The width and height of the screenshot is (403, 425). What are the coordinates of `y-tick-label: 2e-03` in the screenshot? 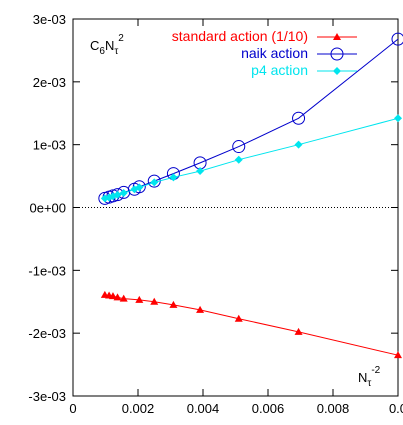 It's located at (49, 82).